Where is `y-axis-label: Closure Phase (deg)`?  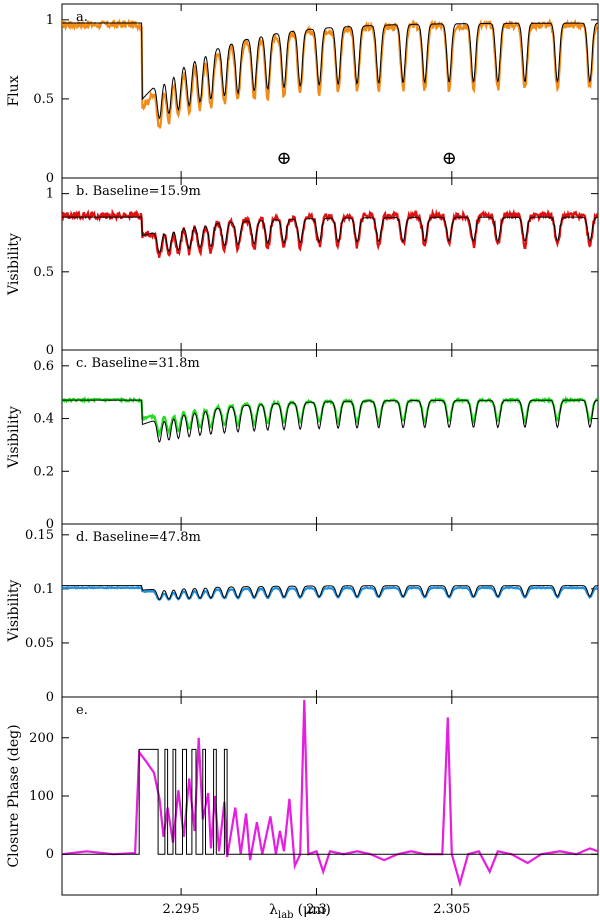
y-axis-label: Closure Phase (deg) is located at coordinates (14, 795).